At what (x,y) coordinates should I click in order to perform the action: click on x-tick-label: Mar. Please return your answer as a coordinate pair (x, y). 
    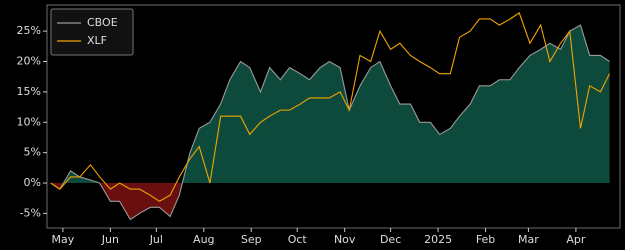
    Looking at the image, I should click on (528, 239).